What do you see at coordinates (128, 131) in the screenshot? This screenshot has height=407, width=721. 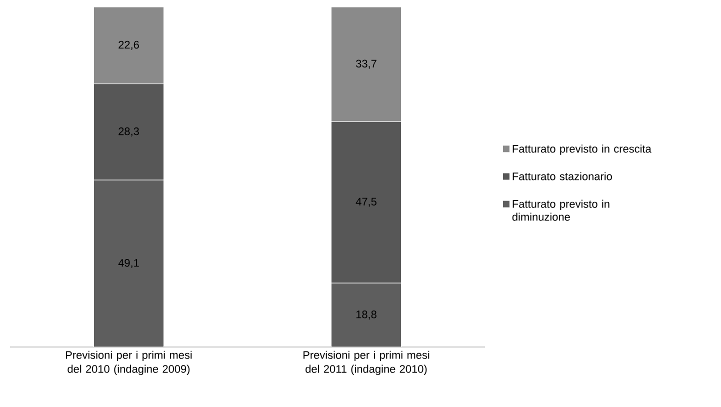 I see `data-label: 28,3` at bounding box center [128, 131].